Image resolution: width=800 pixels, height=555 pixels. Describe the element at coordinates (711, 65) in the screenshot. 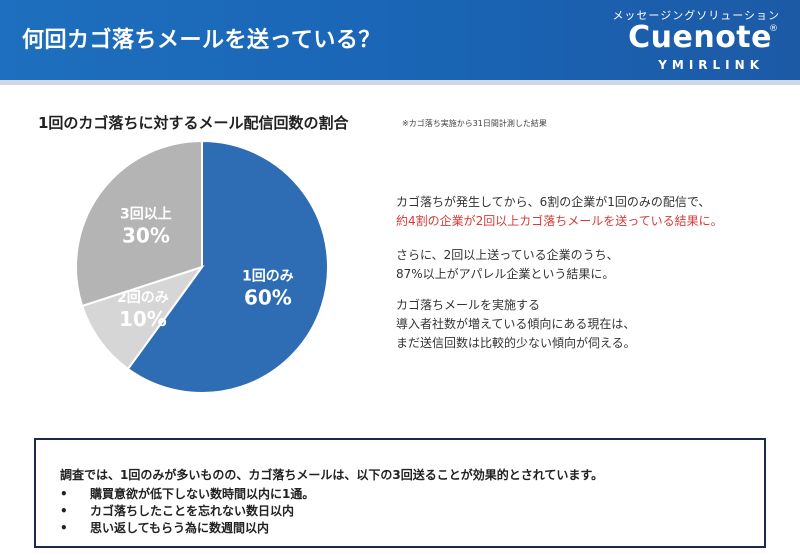

I see `brand-subtitle: YMIRLINK` at that location.